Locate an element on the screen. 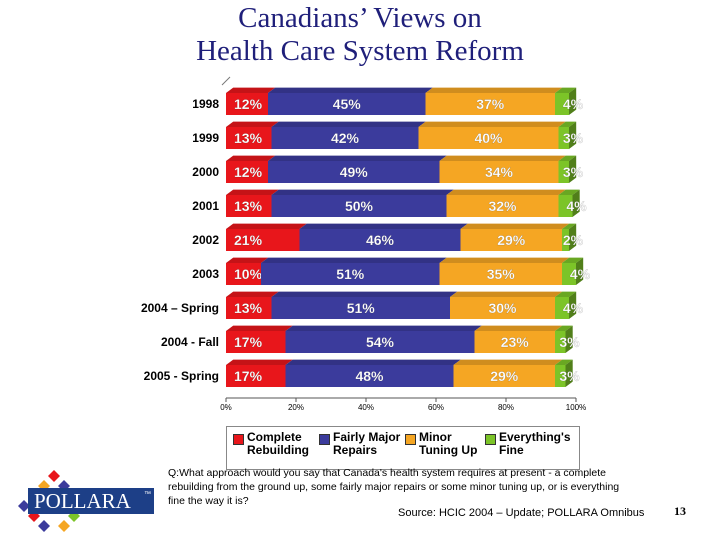 The height and width of the screenshot is (540, 720). data-label: 48% is located at coordinates (369, 376).